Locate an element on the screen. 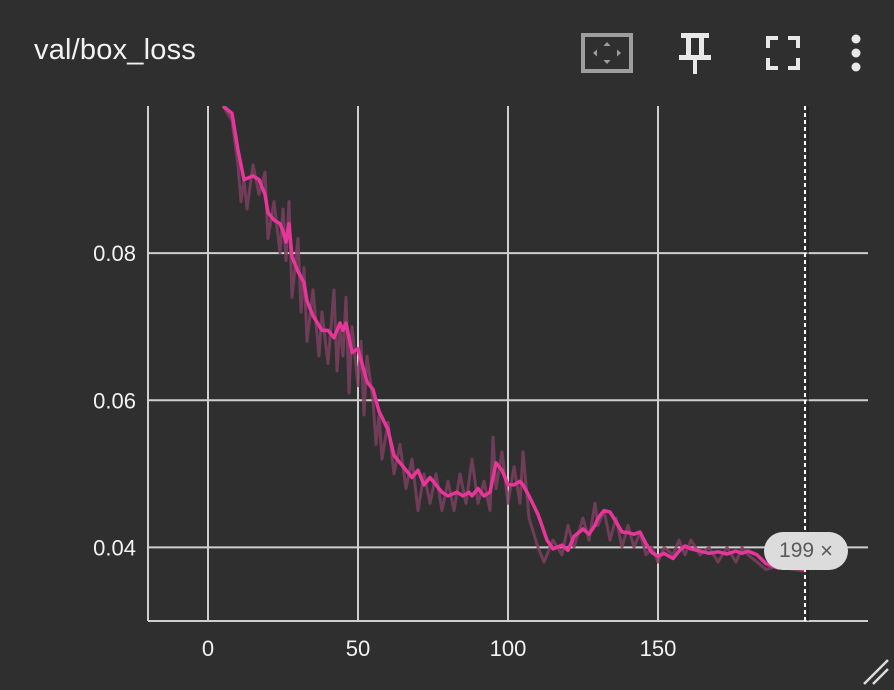 The width and height of the screenshot is (894, 690). close-icon: × is located at coordinates (826, 550).